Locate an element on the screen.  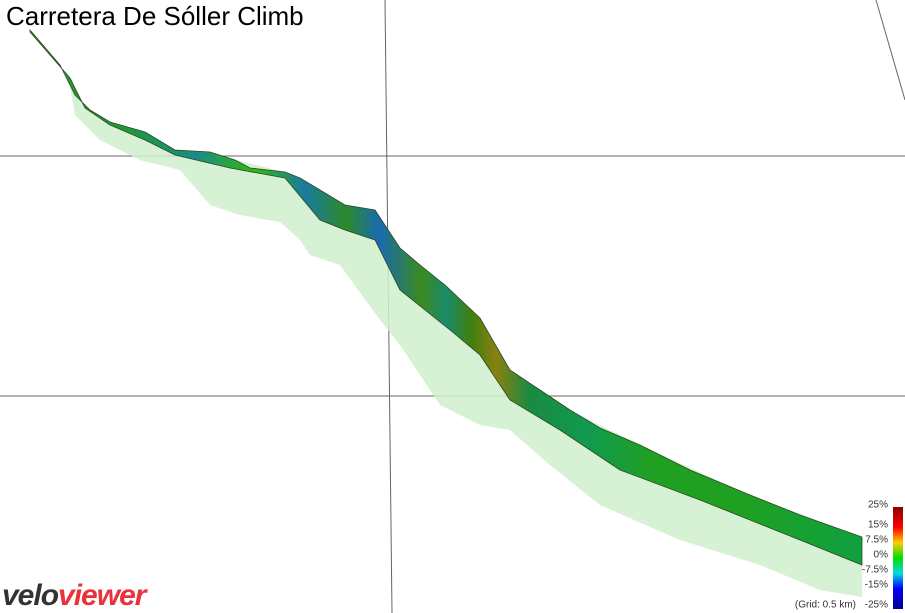
legend-label: 0% is located at coordinates (881, 555).